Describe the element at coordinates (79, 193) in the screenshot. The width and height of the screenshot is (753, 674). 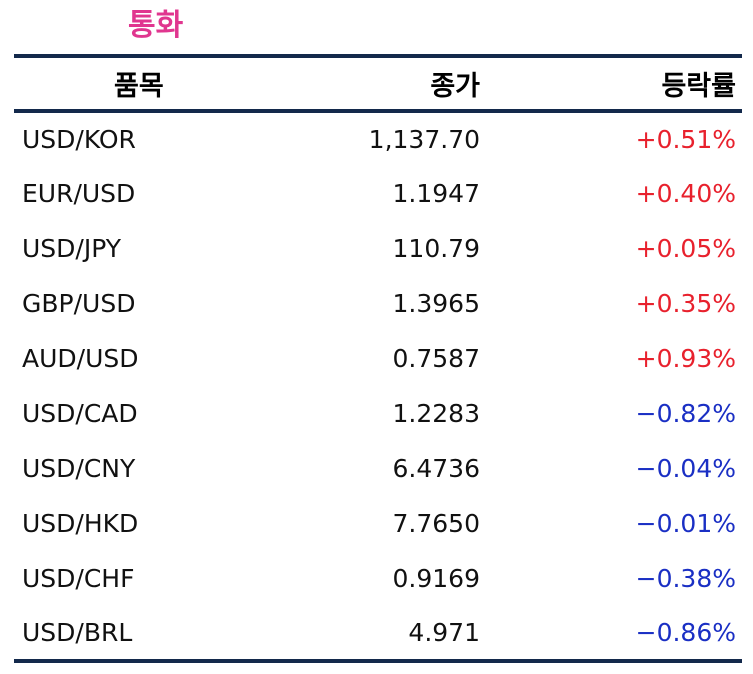
I see `currency-pair: EUR/USD` at that location.